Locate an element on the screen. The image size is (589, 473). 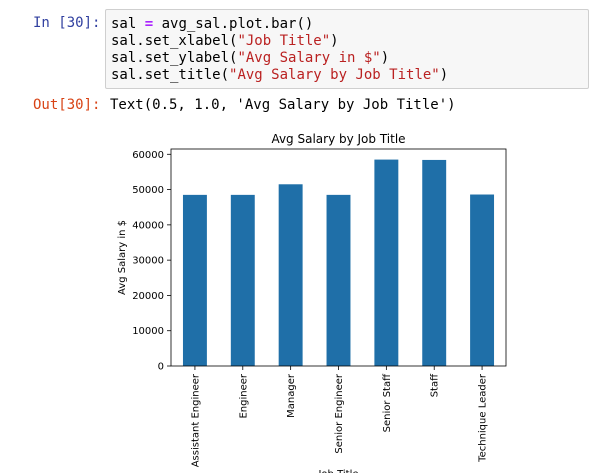
x-tick-label: Senior Staff is located at coordinates (387, 402).